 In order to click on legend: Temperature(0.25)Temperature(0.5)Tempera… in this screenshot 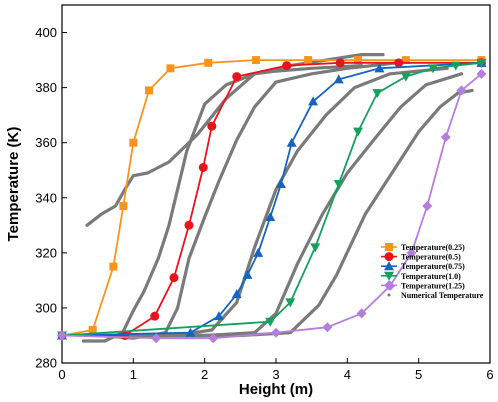, I will do `click(432, 271)`.